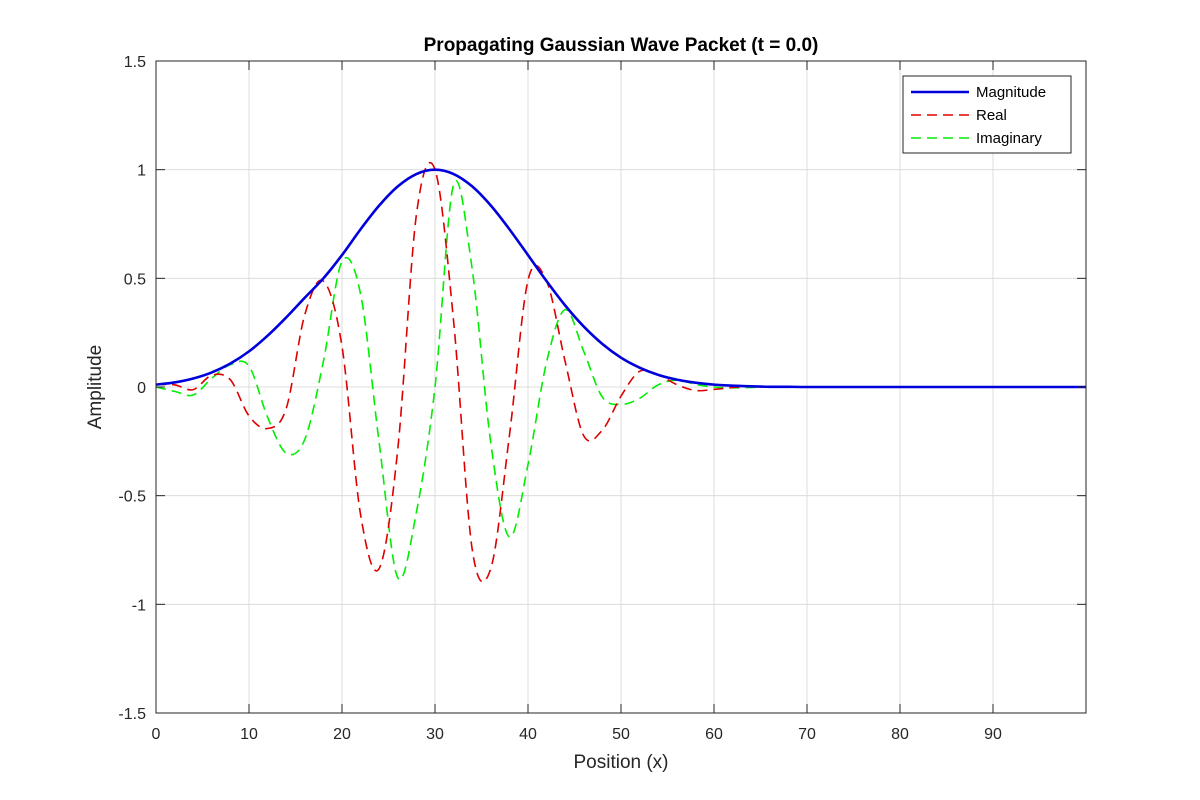 Image resolution: width=1200 pixels, height=800 pixels. I want to click on x-tick-label: 70, so click(807, 734).